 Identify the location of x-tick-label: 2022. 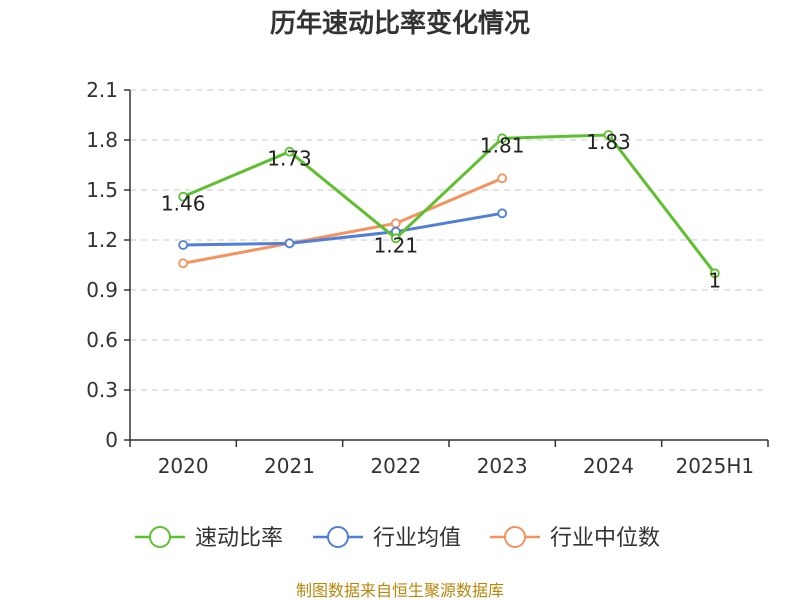
(395, 466).